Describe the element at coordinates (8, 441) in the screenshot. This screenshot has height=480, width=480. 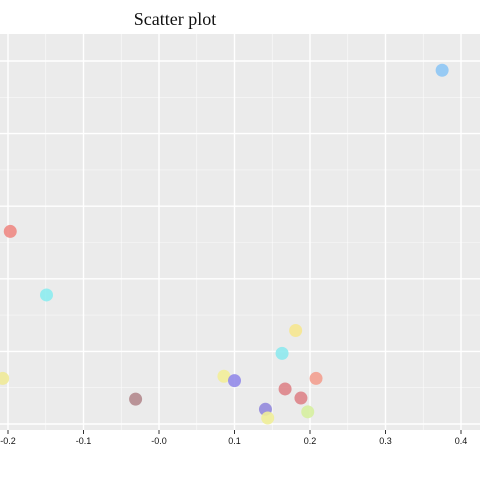
I see `x-tick-label: -0.2` at that location.